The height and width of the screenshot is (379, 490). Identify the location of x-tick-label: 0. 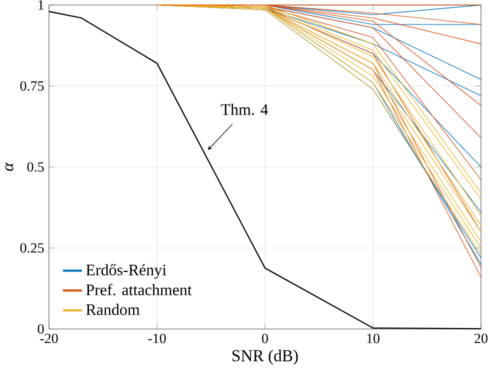
(265, 339).